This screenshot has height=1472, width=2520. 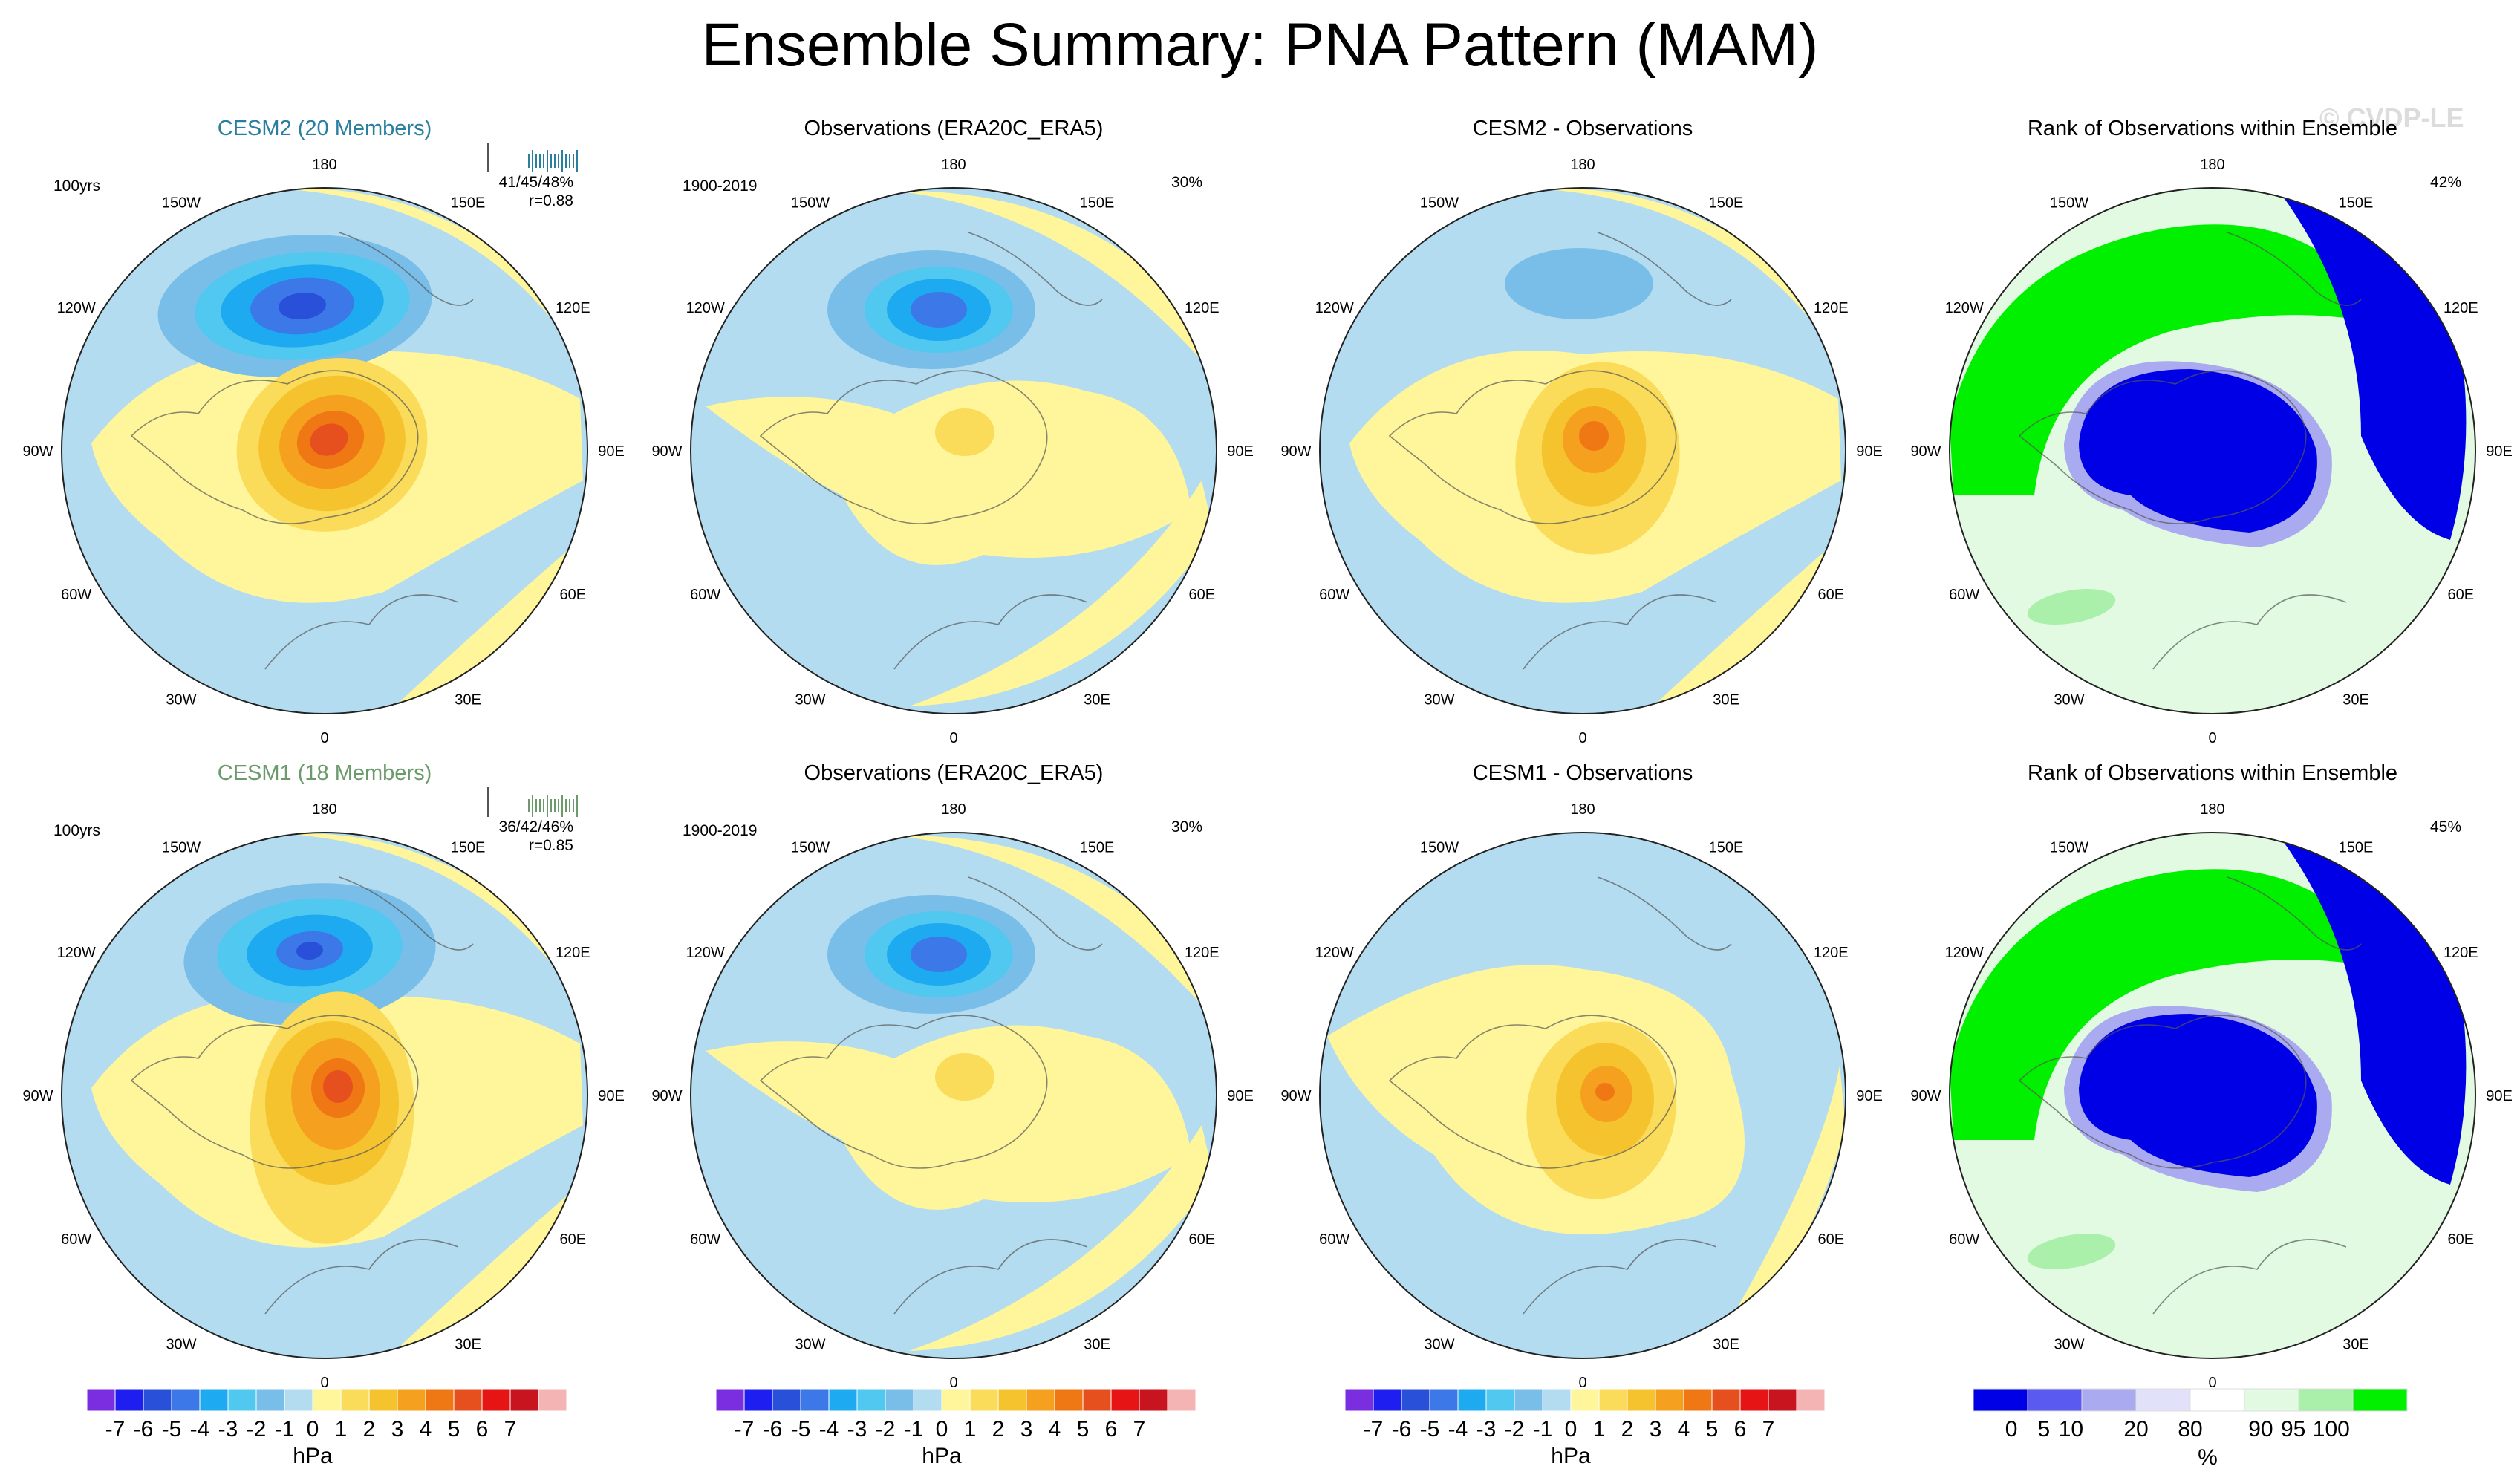 I want to click on colorbar-tick-label: 4, so click(x=1684, y=1429).